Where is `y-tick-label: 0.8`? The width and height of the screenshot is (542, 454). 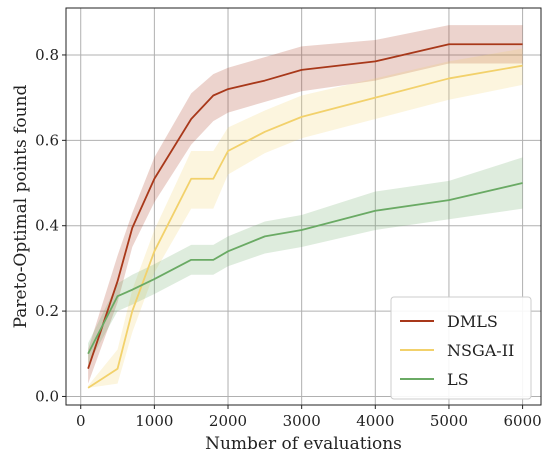
y-tick-label: 0.8 is located at coordinates (47, 55).